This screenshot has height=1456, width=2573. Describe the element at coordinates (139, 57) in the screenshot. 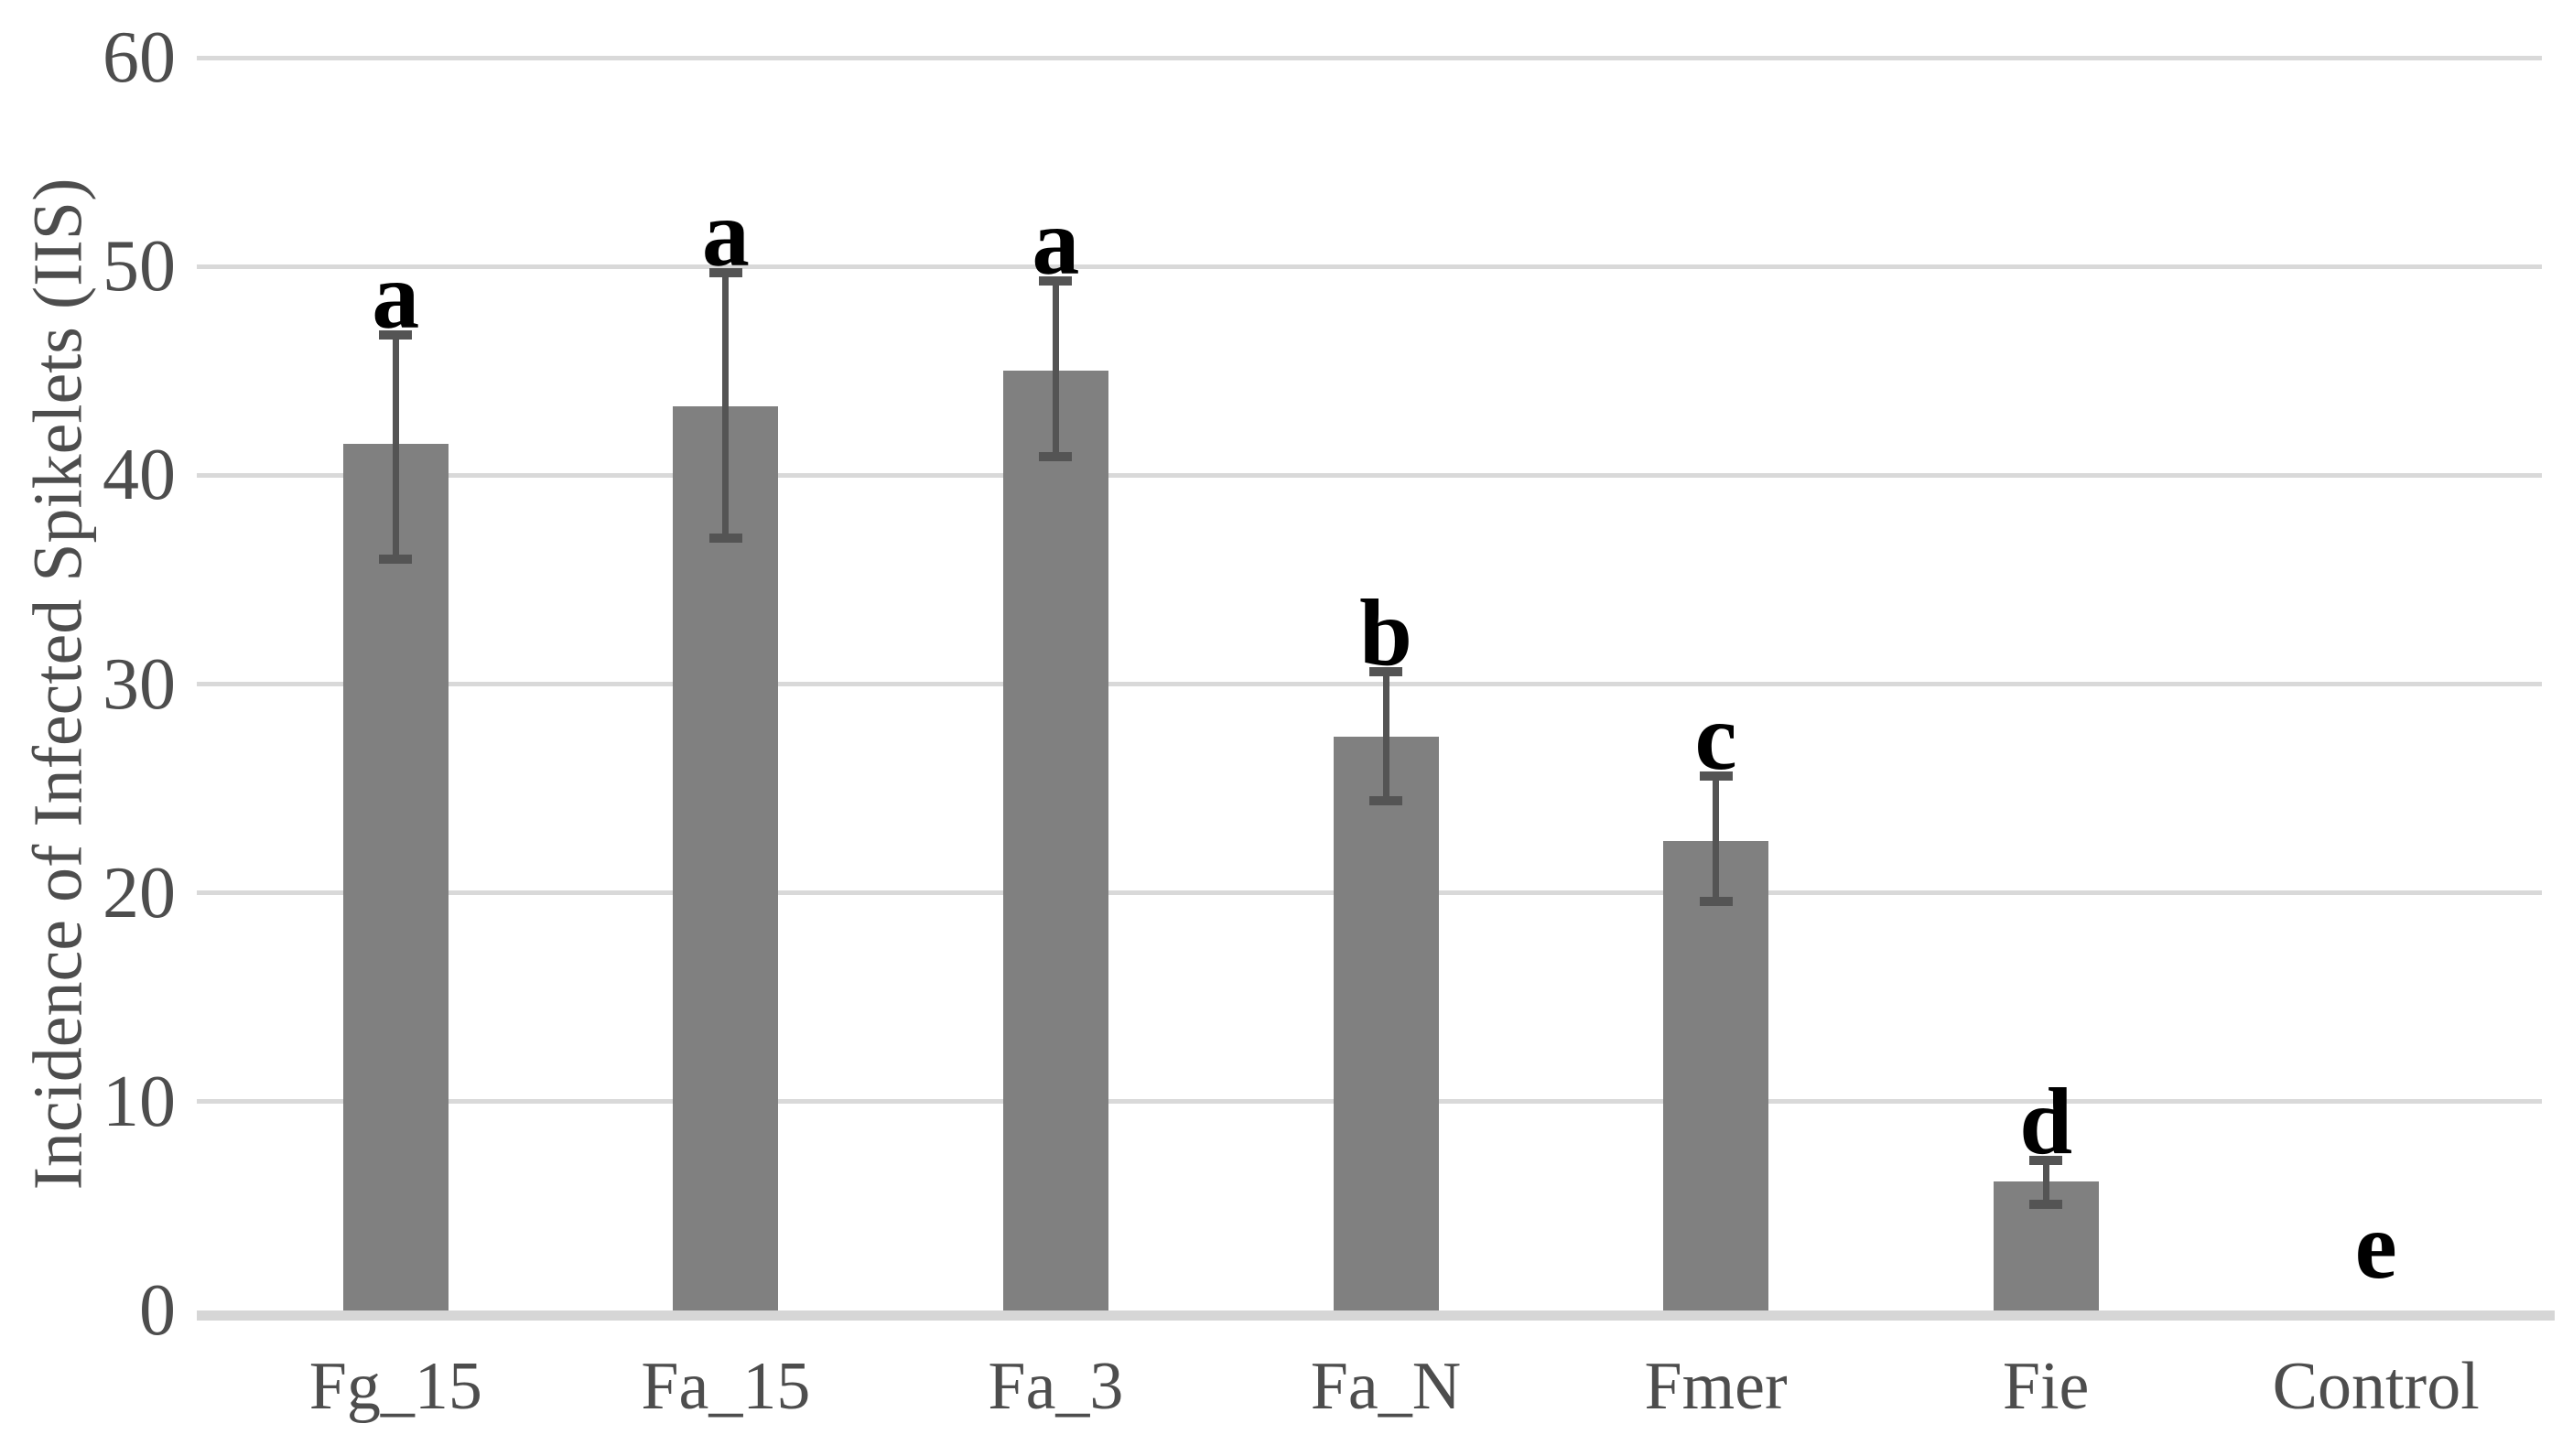

I see `y-tick-label: 60` at that location.